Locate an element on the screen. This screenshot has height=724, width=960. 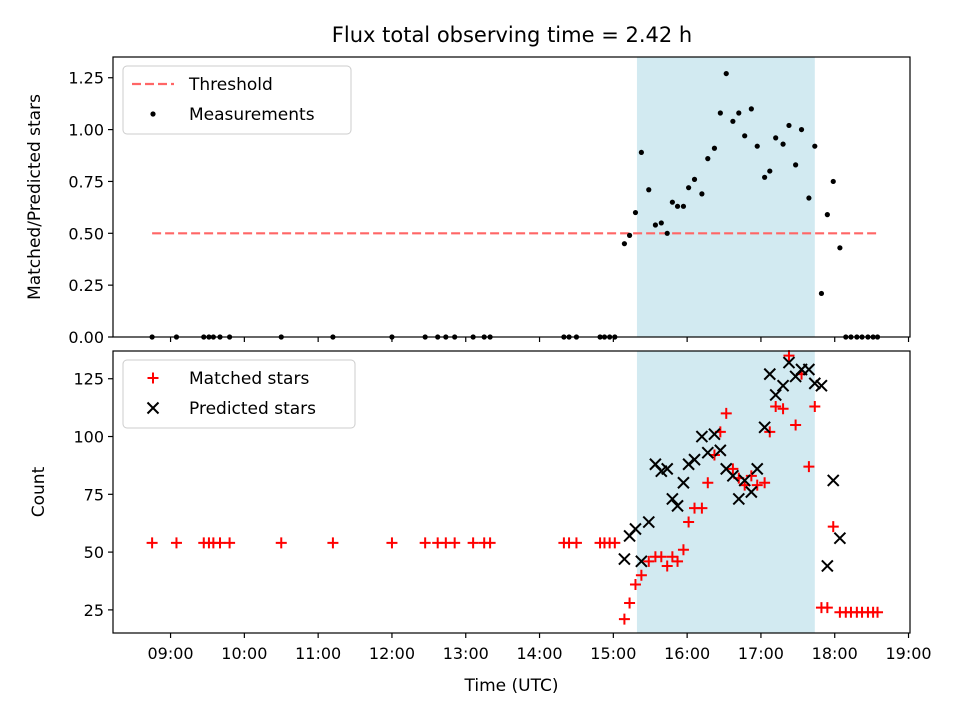
y-tick-label: 0.75 is located at coordinates (86, 181).